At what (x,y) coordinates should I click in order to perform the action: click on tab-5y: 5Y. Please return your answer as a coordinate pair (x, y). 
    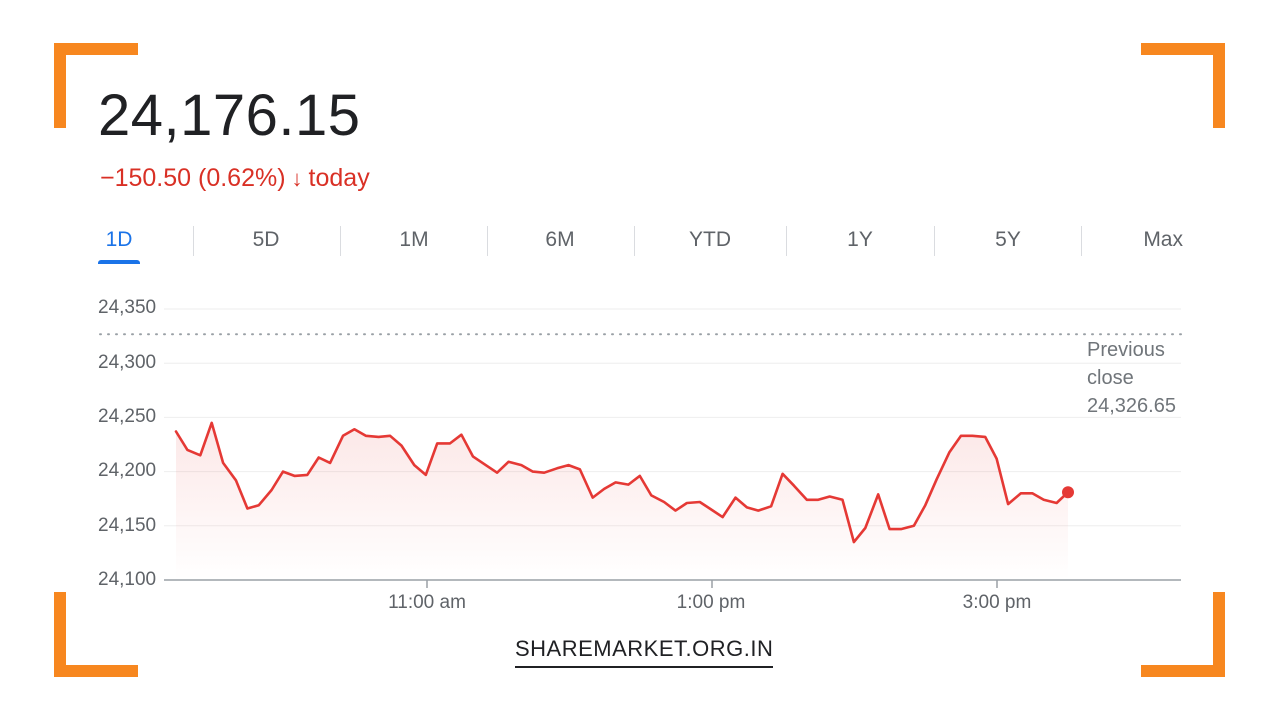
    Looking at the image, I should click on (1008, 239).